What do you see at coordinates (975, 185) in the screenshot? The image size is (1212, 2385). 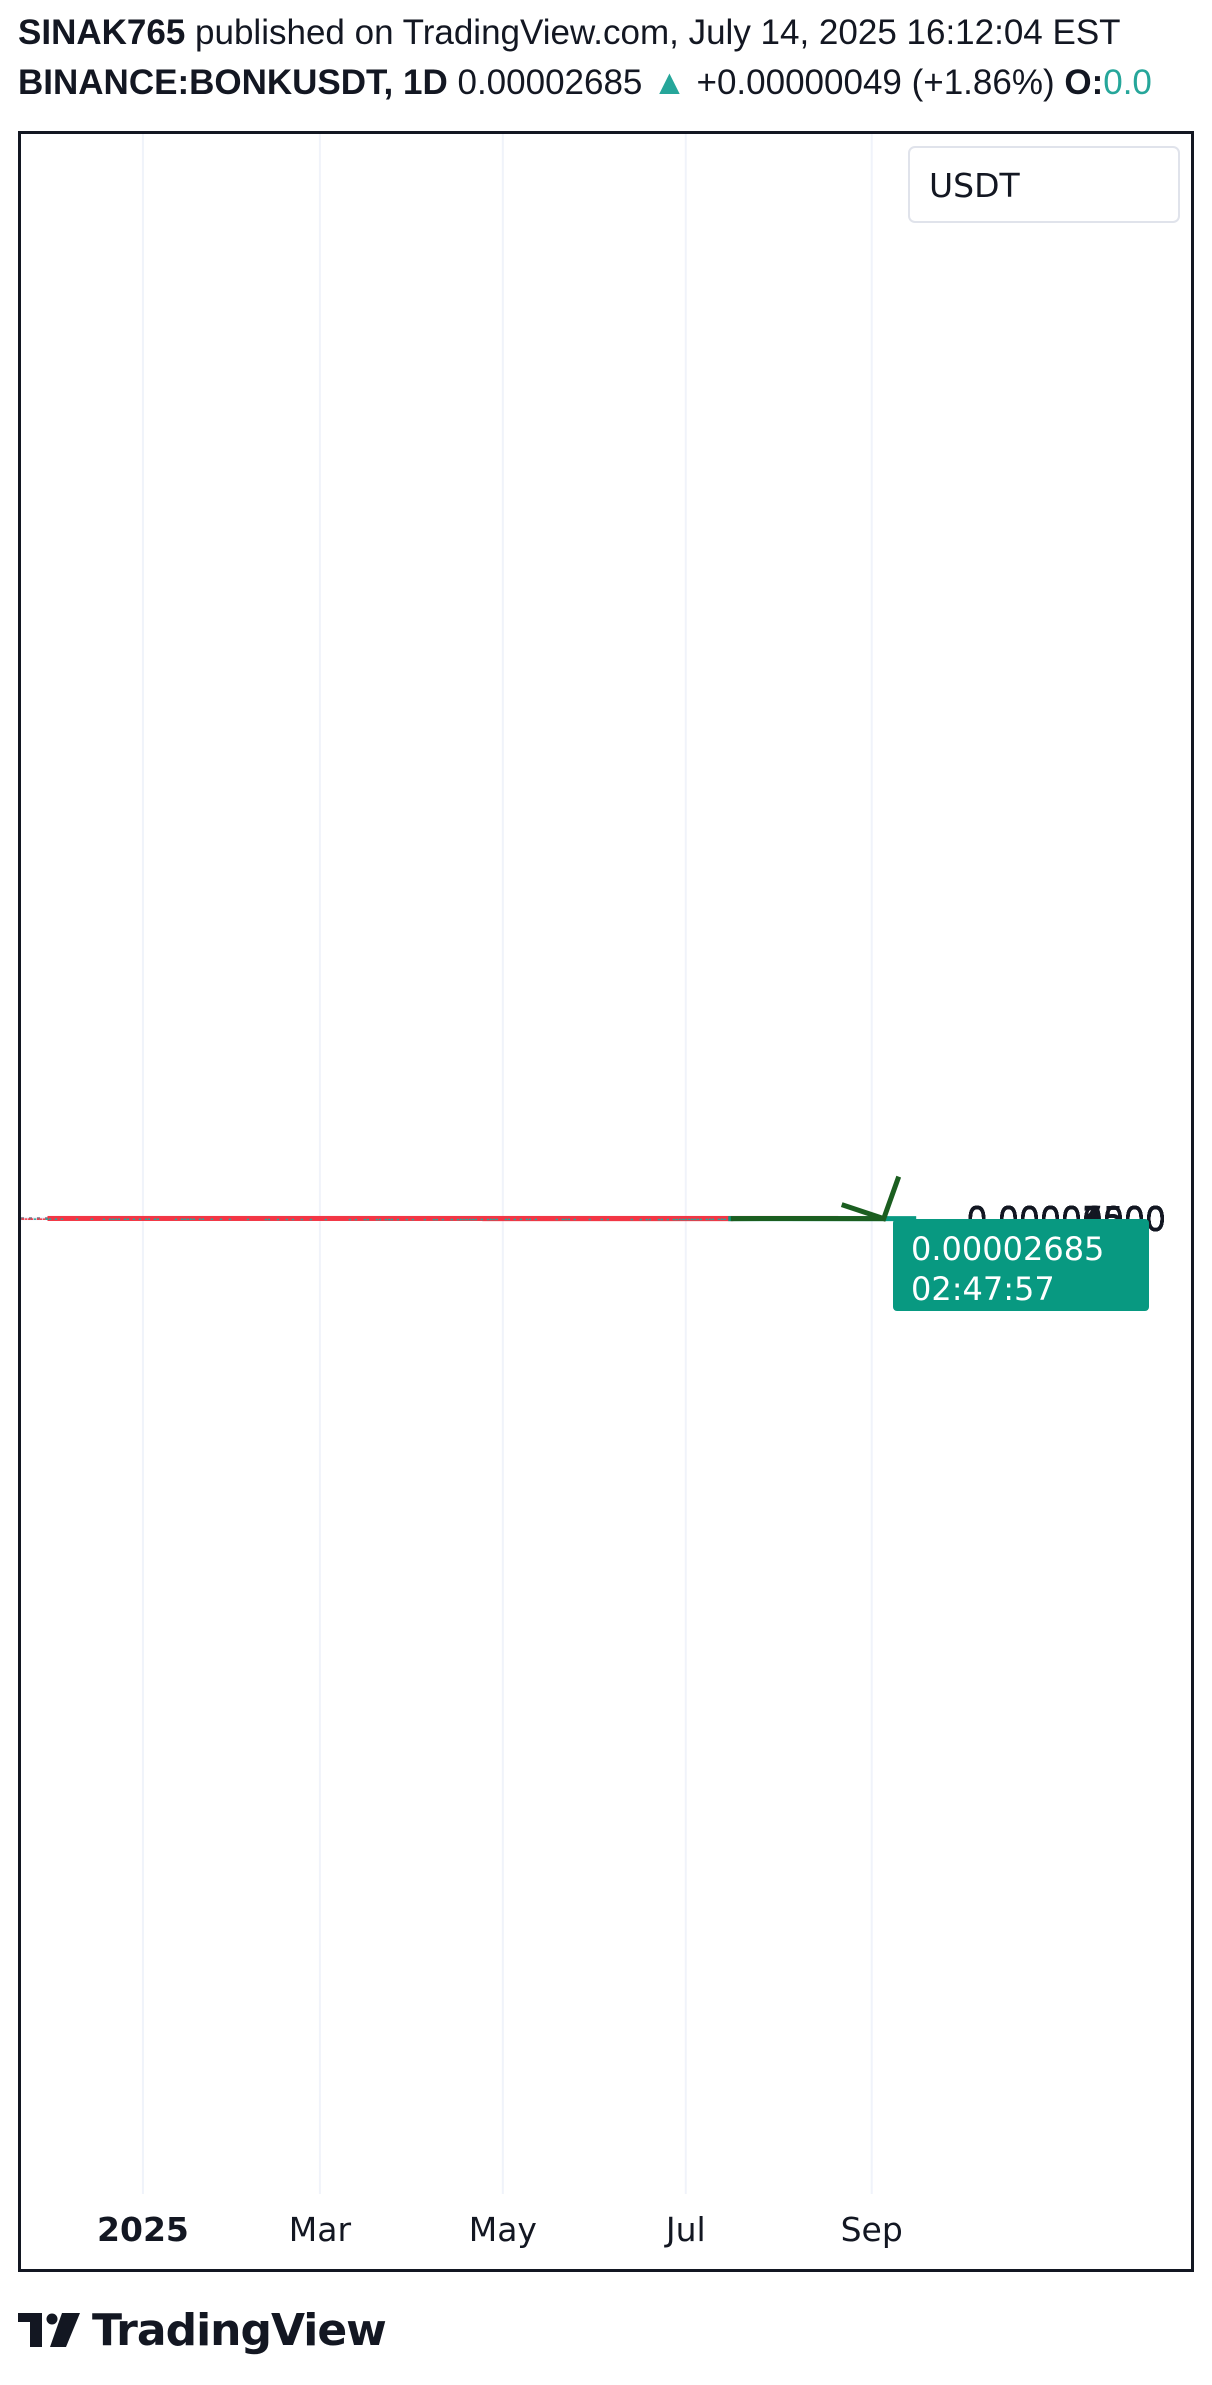 I see `currency-label: USDT` at bounding box center [975, 185].